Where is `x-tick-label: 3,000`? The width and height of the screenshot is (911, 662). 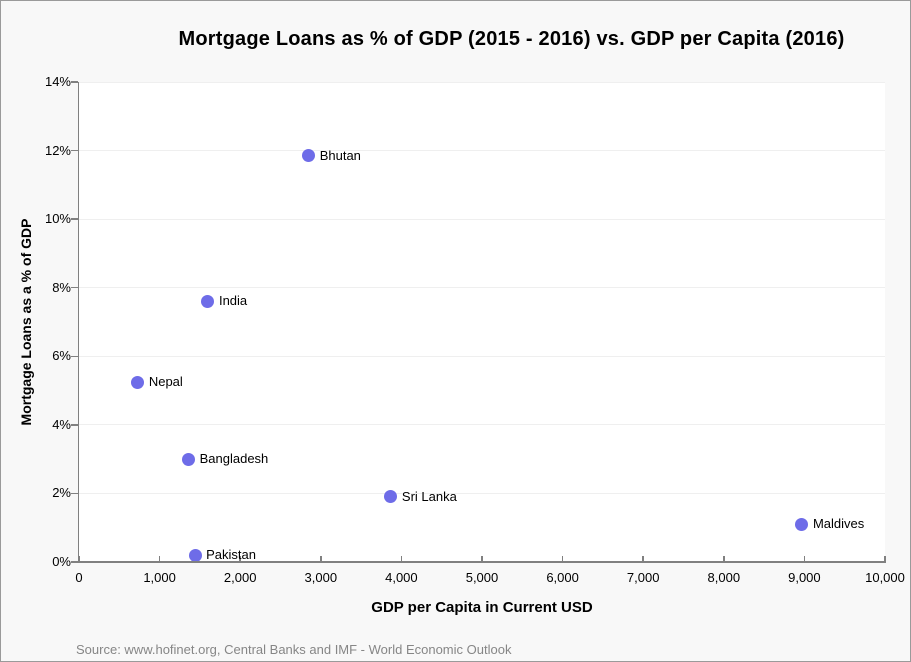
x-tick-label: 3,000 is located at coordinates (321, 577).